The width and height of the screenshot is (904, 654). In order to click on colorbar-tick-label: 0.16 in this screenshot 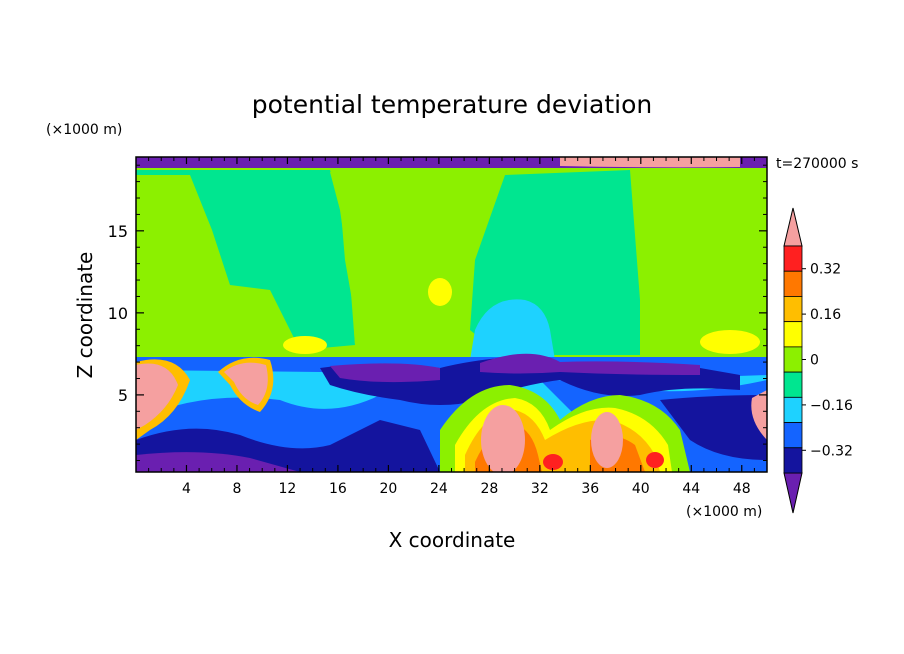, I will do `click(825, 315)`.